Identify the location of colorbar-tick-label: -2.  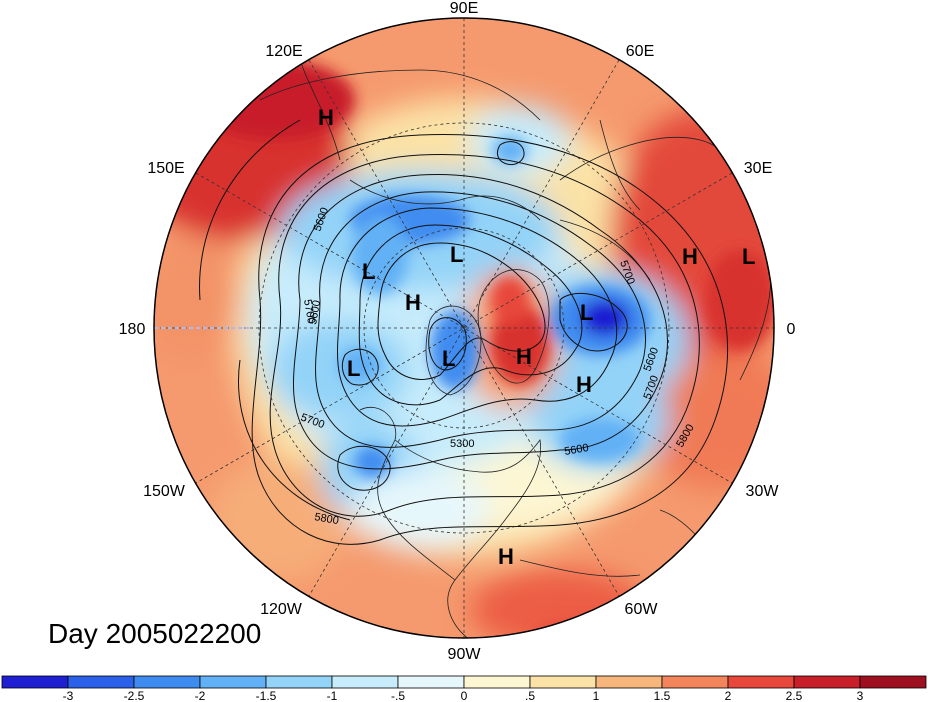
(200, 695).